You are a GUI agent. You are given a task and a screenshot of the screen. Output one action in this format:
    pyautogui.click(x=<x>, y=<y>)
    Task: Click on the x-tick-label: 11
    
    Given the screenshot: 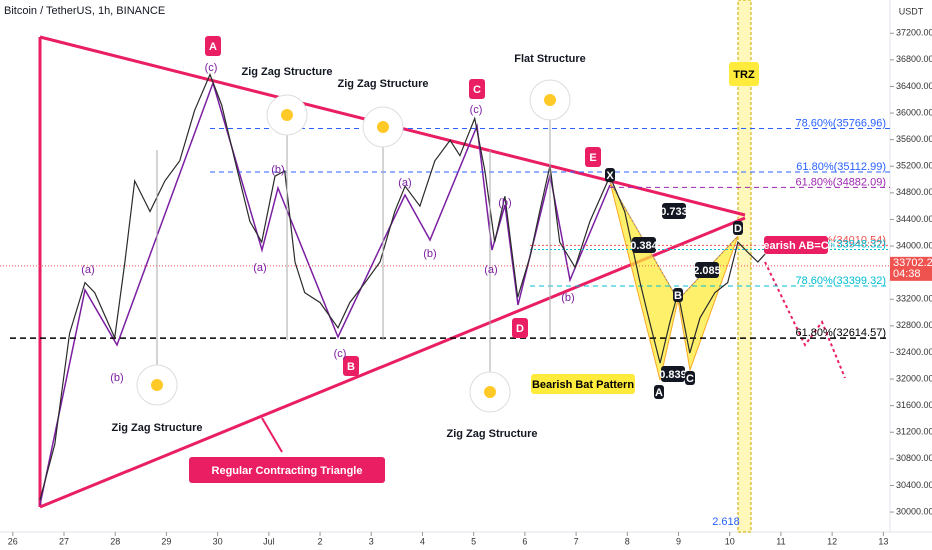 What is the action you would take?
    pyautogui.click(x=780, y=541)
    